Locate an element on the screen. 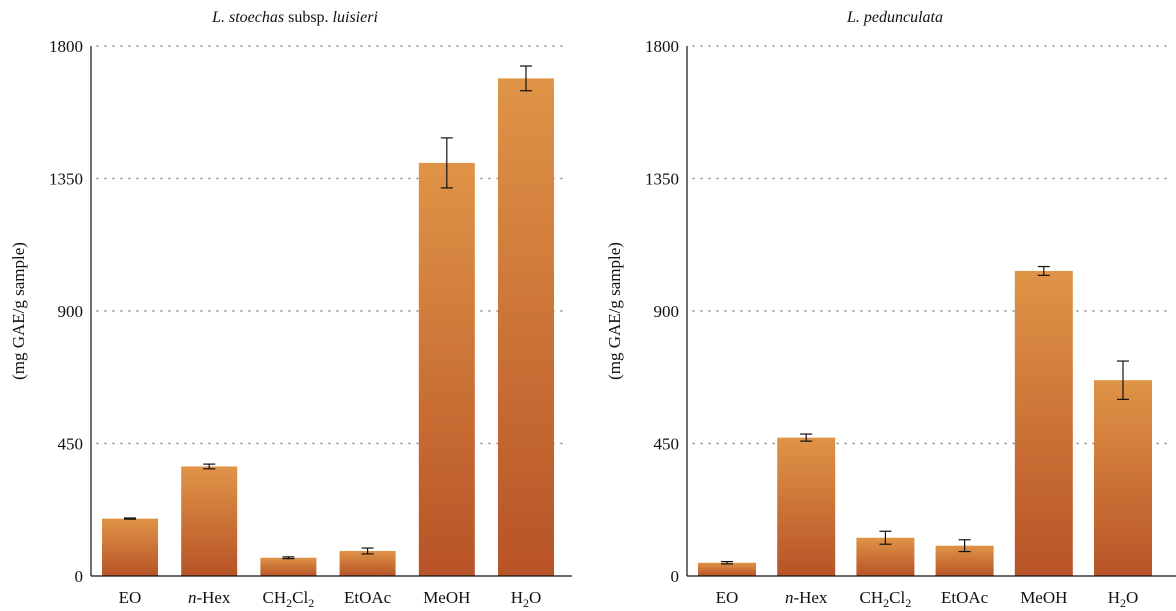 The height and width of the screenshot is (611, 1176). chart-title: L. pedunculata is located at coordinates (894, 17).